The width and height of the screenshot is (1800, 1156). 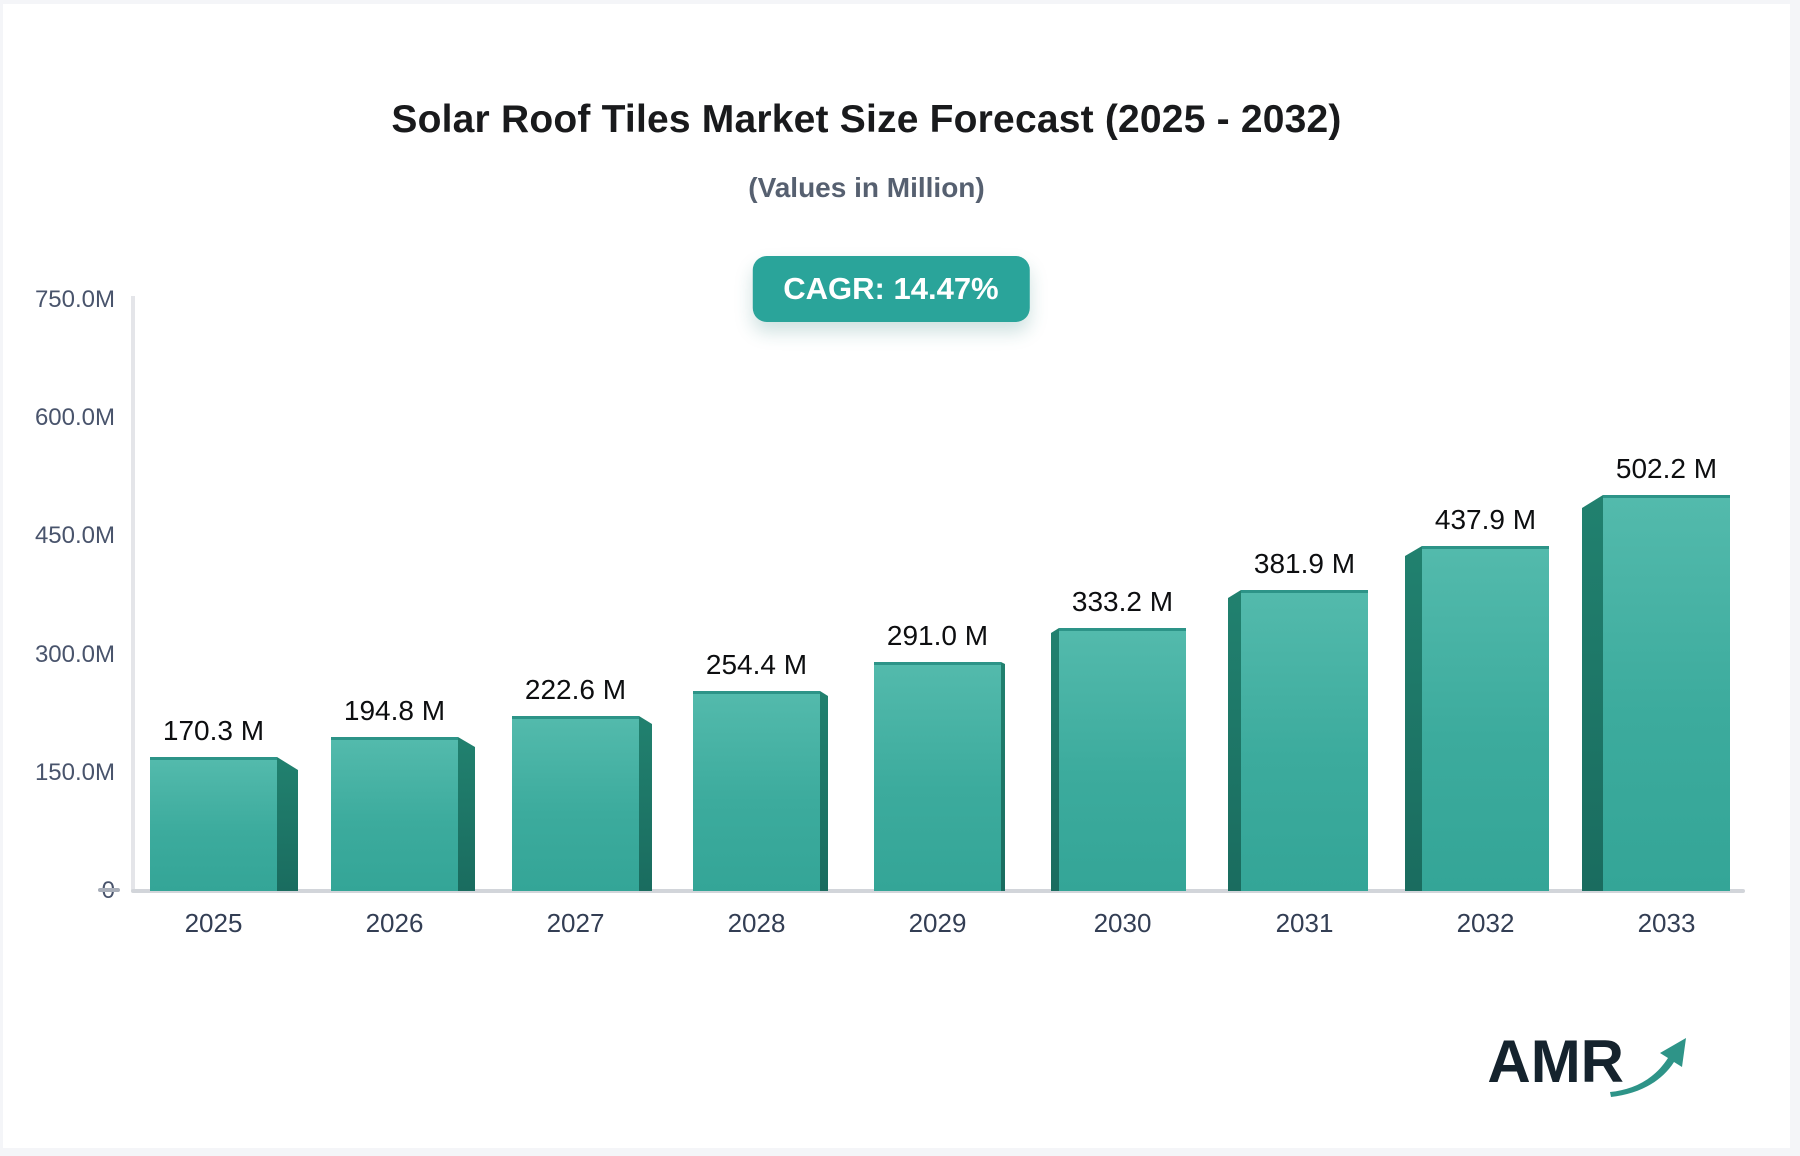 What do you see at coordinates (109, 890) in the screenshot?
I see `zero-tick-mark` at bounding box center [109, 890].